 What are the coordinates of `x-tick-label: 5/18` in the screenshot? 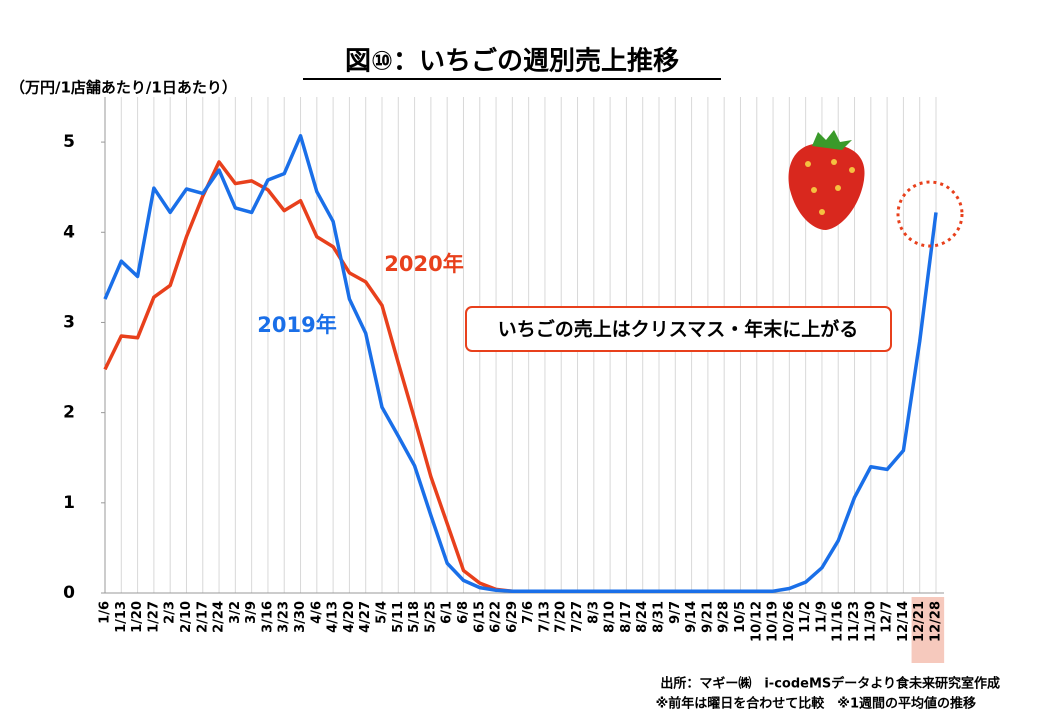 It's located at (414, 617).